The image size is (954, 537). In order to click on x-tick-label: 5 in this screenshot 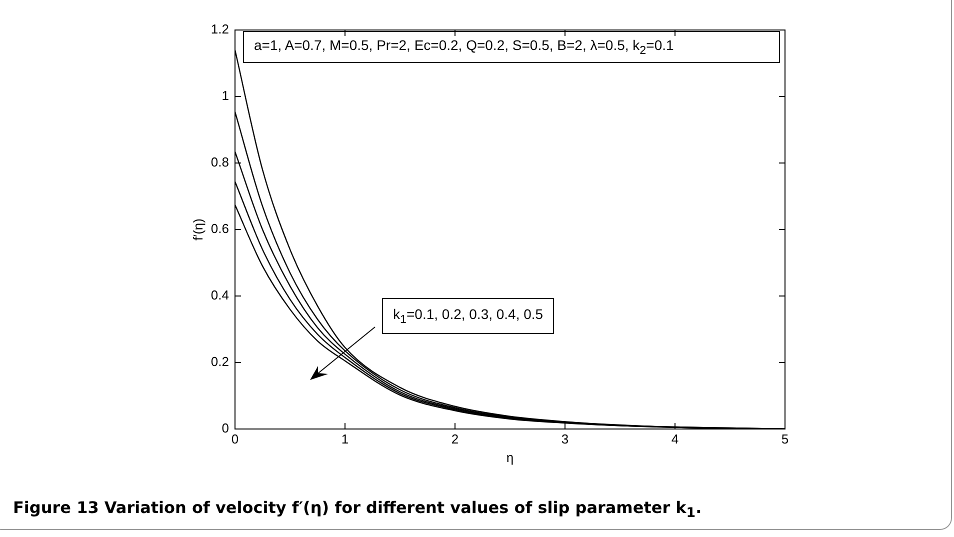, I will do `click(785, 438)`.